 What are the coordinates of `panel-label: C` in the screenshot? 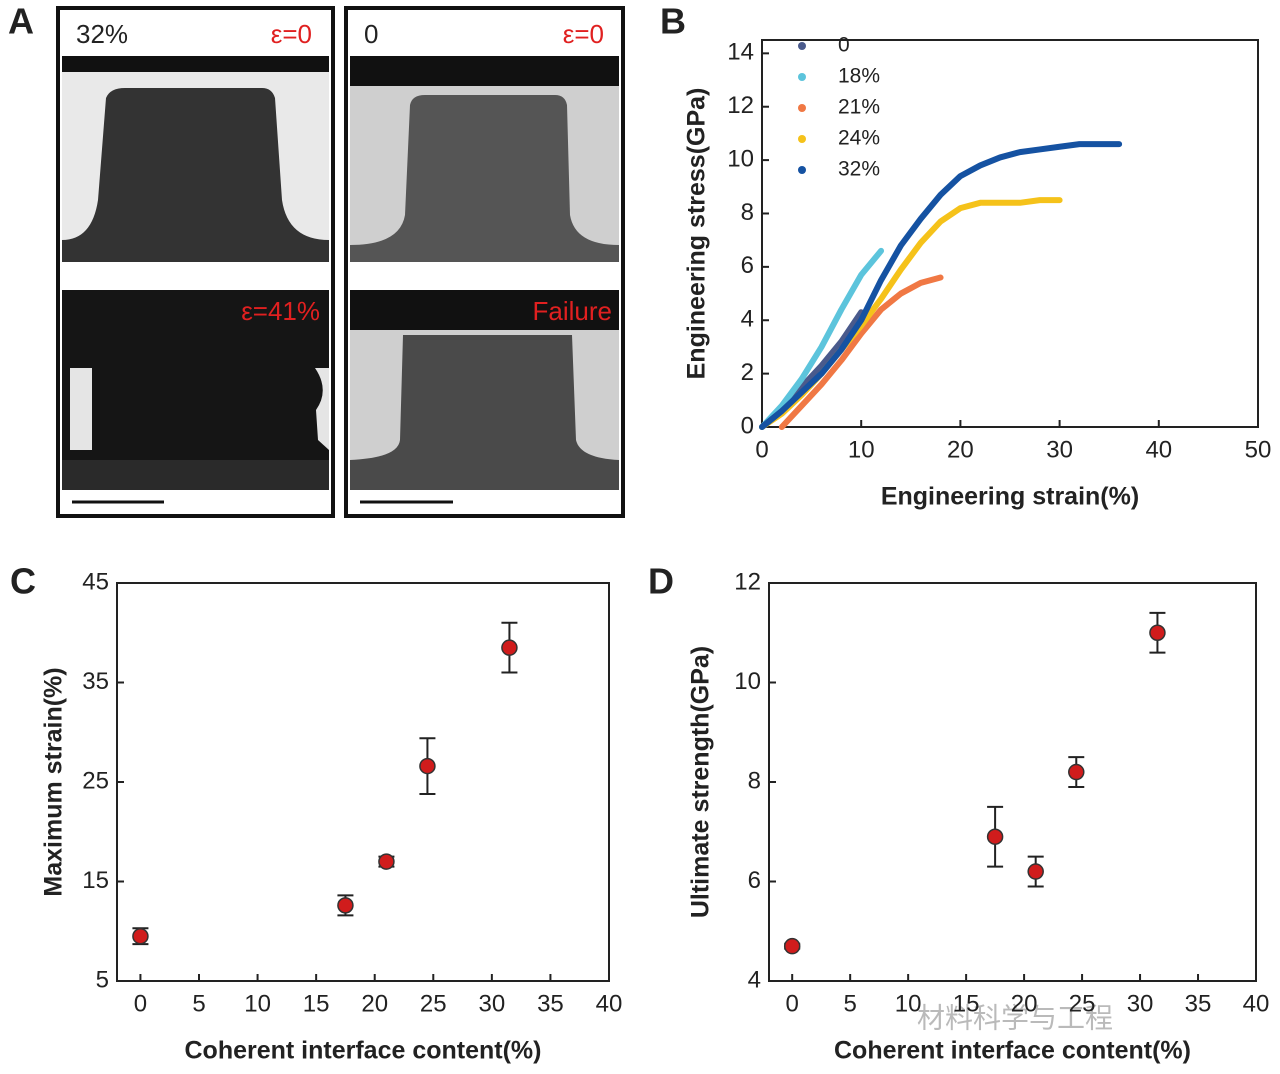 It's located at (23, 581).